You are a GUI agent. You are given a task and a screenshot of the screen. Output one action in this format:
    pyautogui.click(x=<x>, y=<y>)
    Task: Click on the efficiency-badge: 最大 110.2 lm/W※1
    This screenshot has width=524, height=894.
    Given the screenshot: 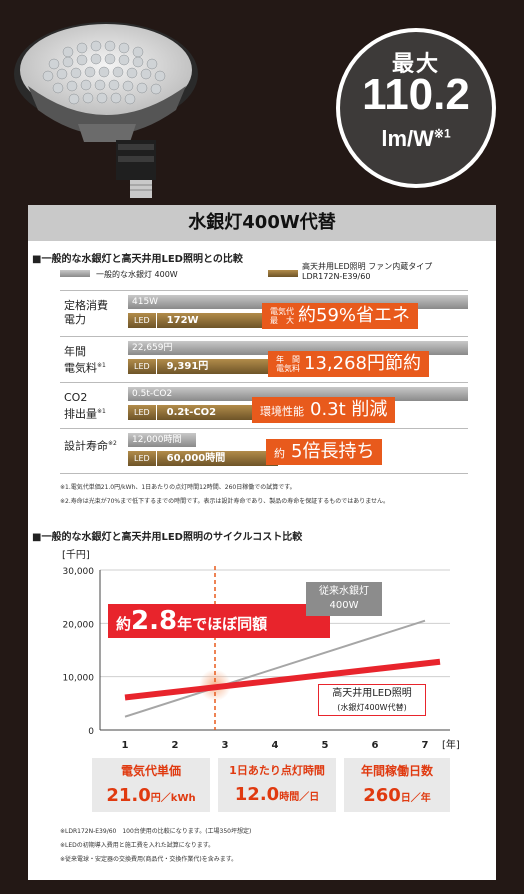 What is the action you would take?
    pyautogui.click(x=416, y=108)
    